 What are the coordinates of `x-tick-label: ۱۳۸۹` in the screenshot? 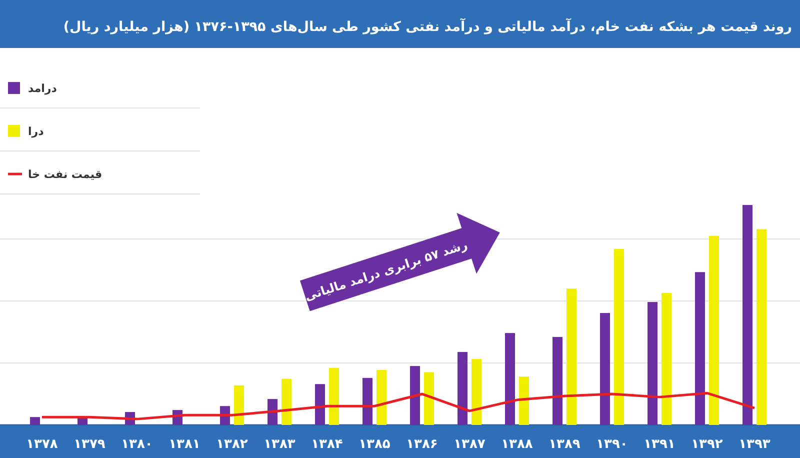 It's located at (564, 444).